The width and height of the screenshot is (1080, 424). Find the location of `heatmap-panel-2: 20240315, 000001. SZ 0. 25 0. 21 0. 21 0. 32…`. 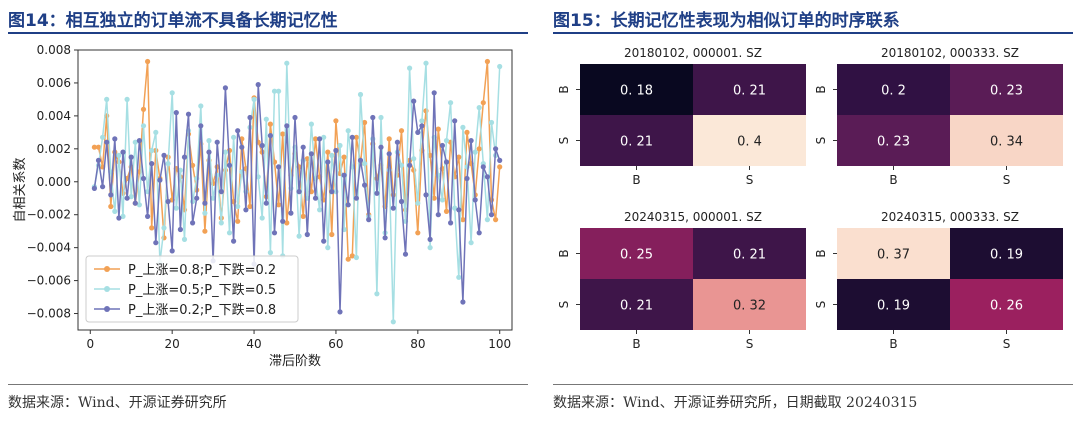

heatmap-panel-2: 20240315, 000001. SZ 0. 25 0. 21 0. 21 0. 32… is located at coordinates (681, 280).